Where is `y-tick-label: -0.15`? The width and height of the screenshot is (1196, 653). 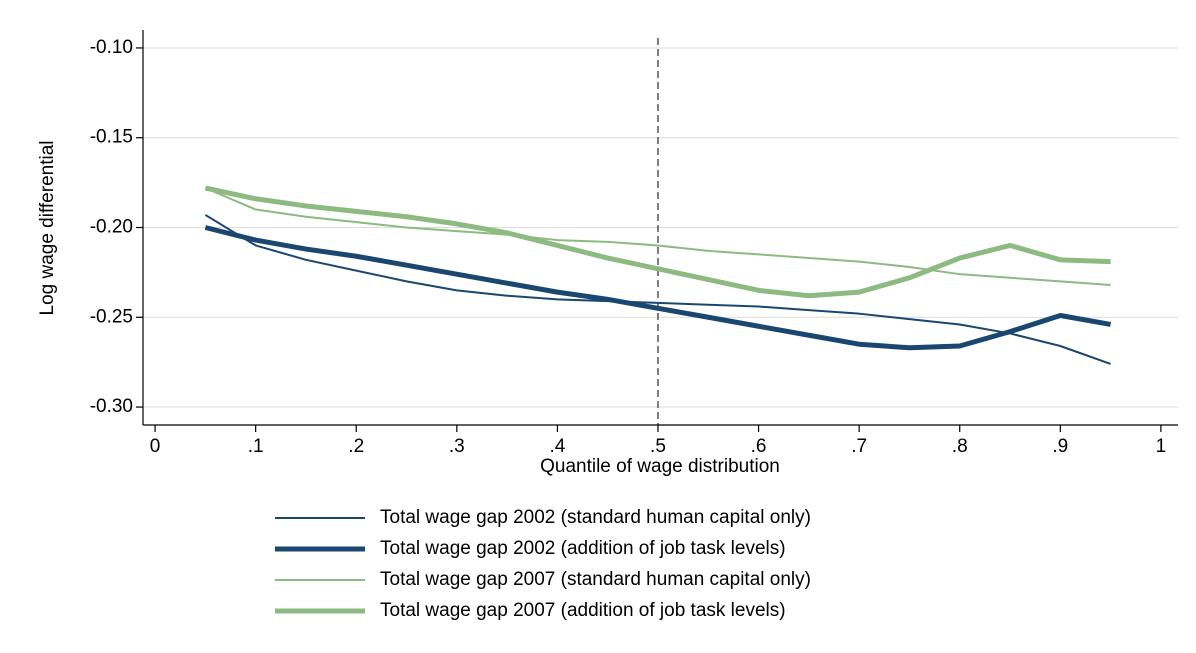 y-tick-label: -0.15 is located at coordinates (111, 137).